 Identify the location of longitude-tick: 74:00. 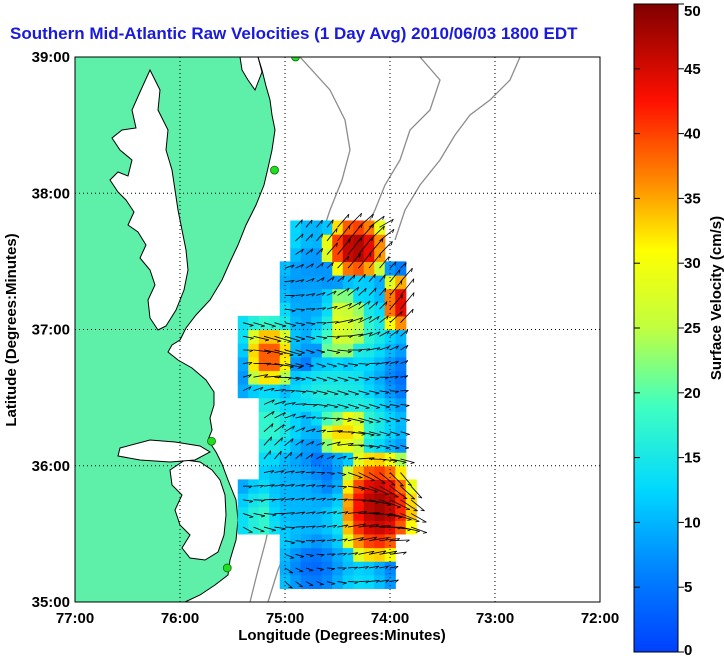
(390, 618).